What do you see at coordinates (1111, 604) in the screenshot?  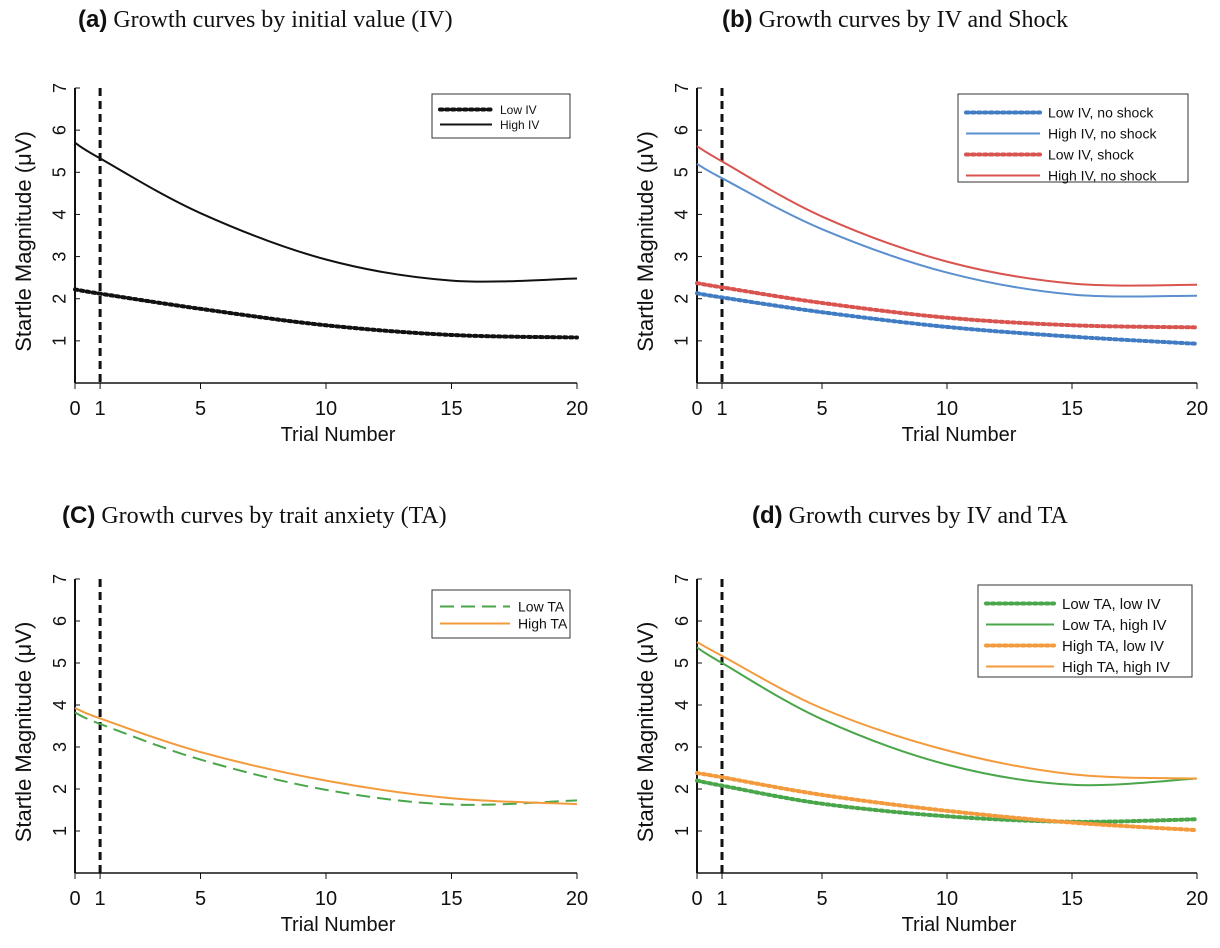 I see `legend-label: Low TA, low IV` at bounding box center [1111, 604].